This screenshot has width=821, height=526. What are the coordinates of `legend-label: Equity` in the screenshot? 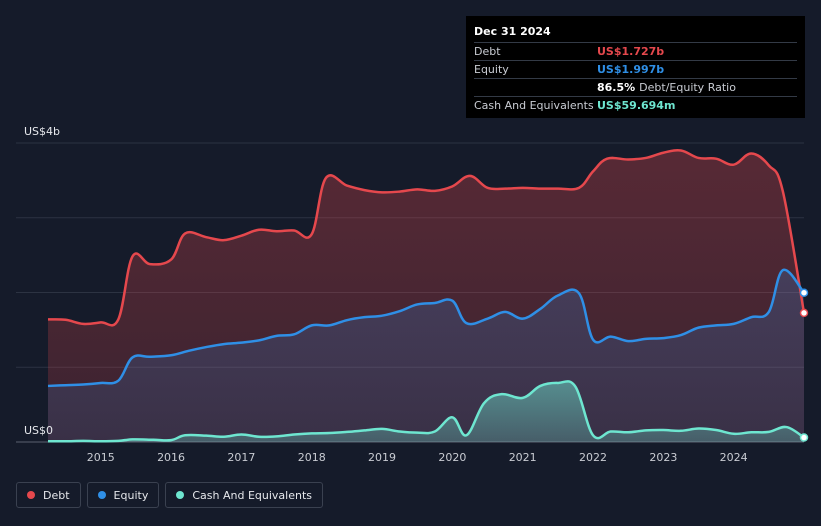 It's located at (131, 495).